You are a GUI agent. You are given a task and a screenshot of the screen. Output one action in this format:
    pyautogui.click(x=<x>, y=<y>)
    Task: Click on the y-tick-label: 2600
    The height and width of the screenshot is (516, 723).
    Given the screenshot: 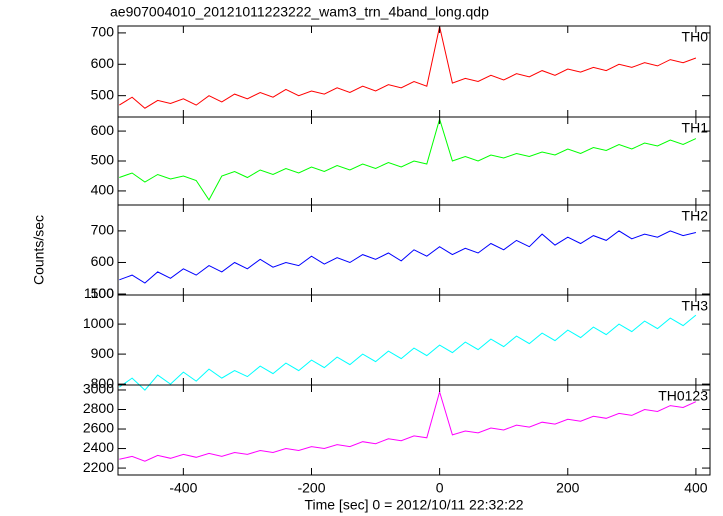 What is the action you would take?
    pyautogui.click(x=98, y=428)
    